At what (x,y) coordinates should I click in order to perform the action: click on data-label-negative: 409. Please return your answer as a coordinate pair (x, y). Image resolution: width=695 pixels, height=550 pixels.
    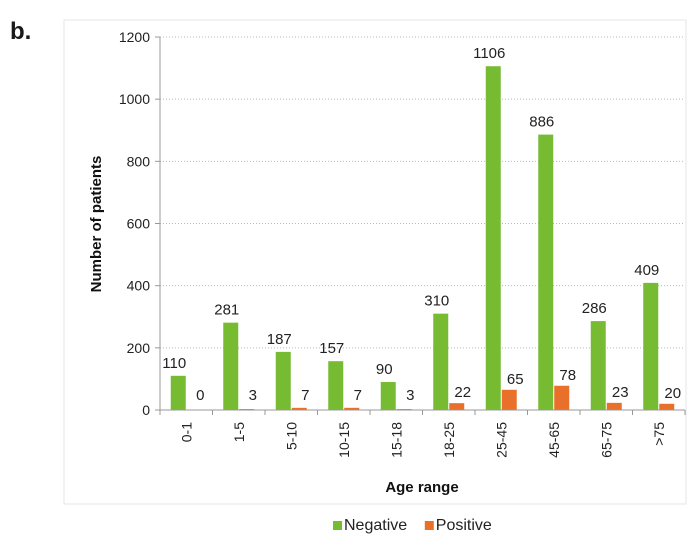
    Looking at the image, I should click on (646, 270).